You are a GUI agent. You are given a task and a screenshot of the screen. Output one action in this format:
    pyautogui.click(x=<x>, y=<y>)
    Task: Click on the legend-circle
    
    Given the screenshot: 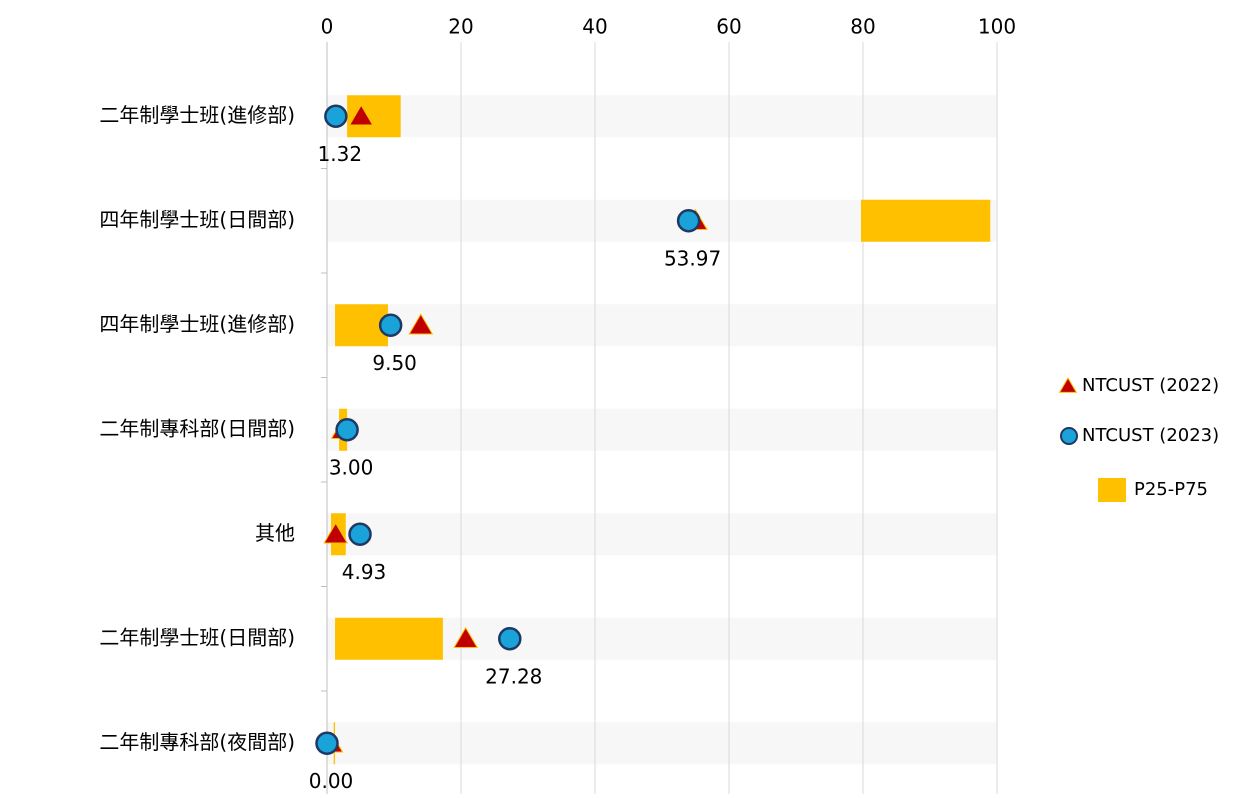 What is the action you would take?
    pyautogui.click(x=1069, y=436)
    